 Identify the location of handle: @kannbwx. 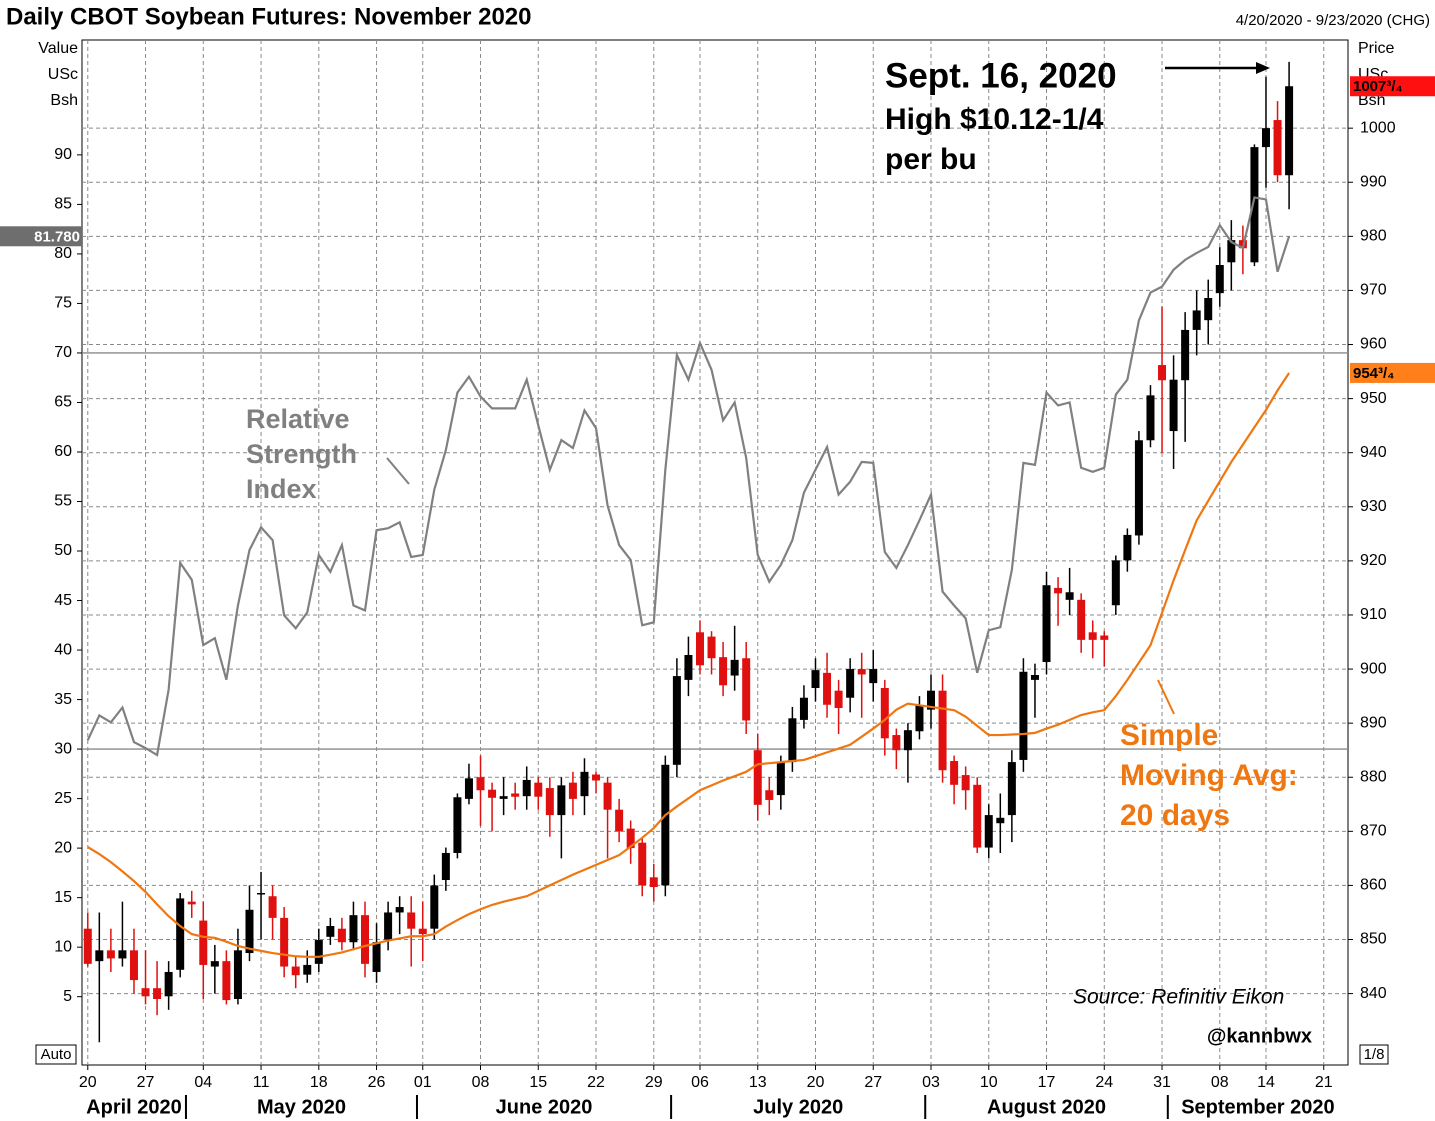
(1259, 1036).